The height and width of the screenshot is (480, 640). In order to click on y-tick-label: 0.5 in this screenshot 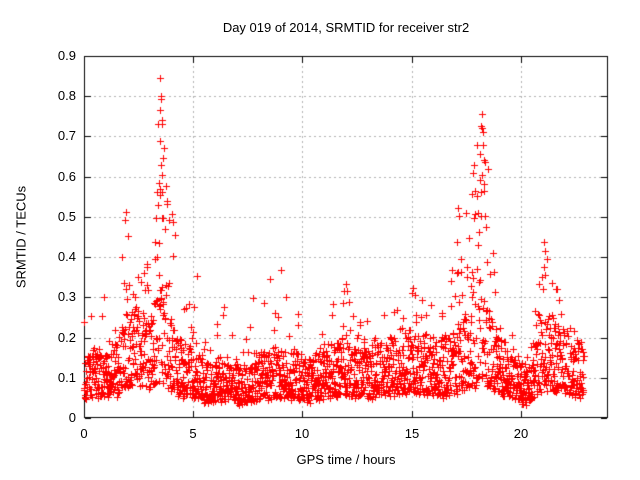, I will do `click(66, 216)`.